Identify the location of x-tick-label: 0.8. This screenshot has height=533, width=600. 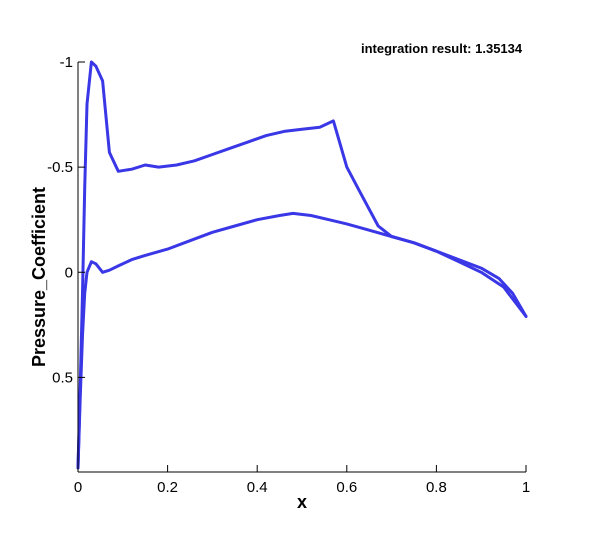
(436, 487).